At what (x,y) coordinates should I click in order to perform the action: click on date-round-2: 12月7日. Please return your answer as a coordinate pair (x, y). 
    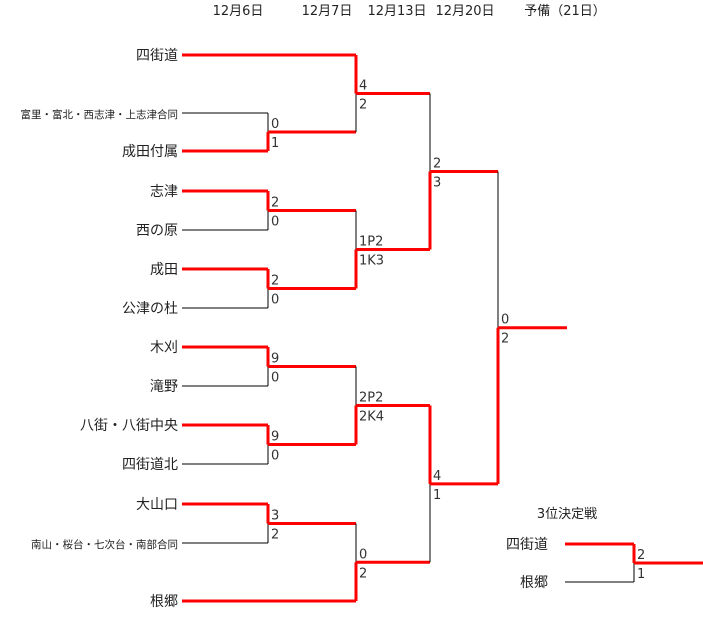
    Looking at the image, I should click on (327, 11).